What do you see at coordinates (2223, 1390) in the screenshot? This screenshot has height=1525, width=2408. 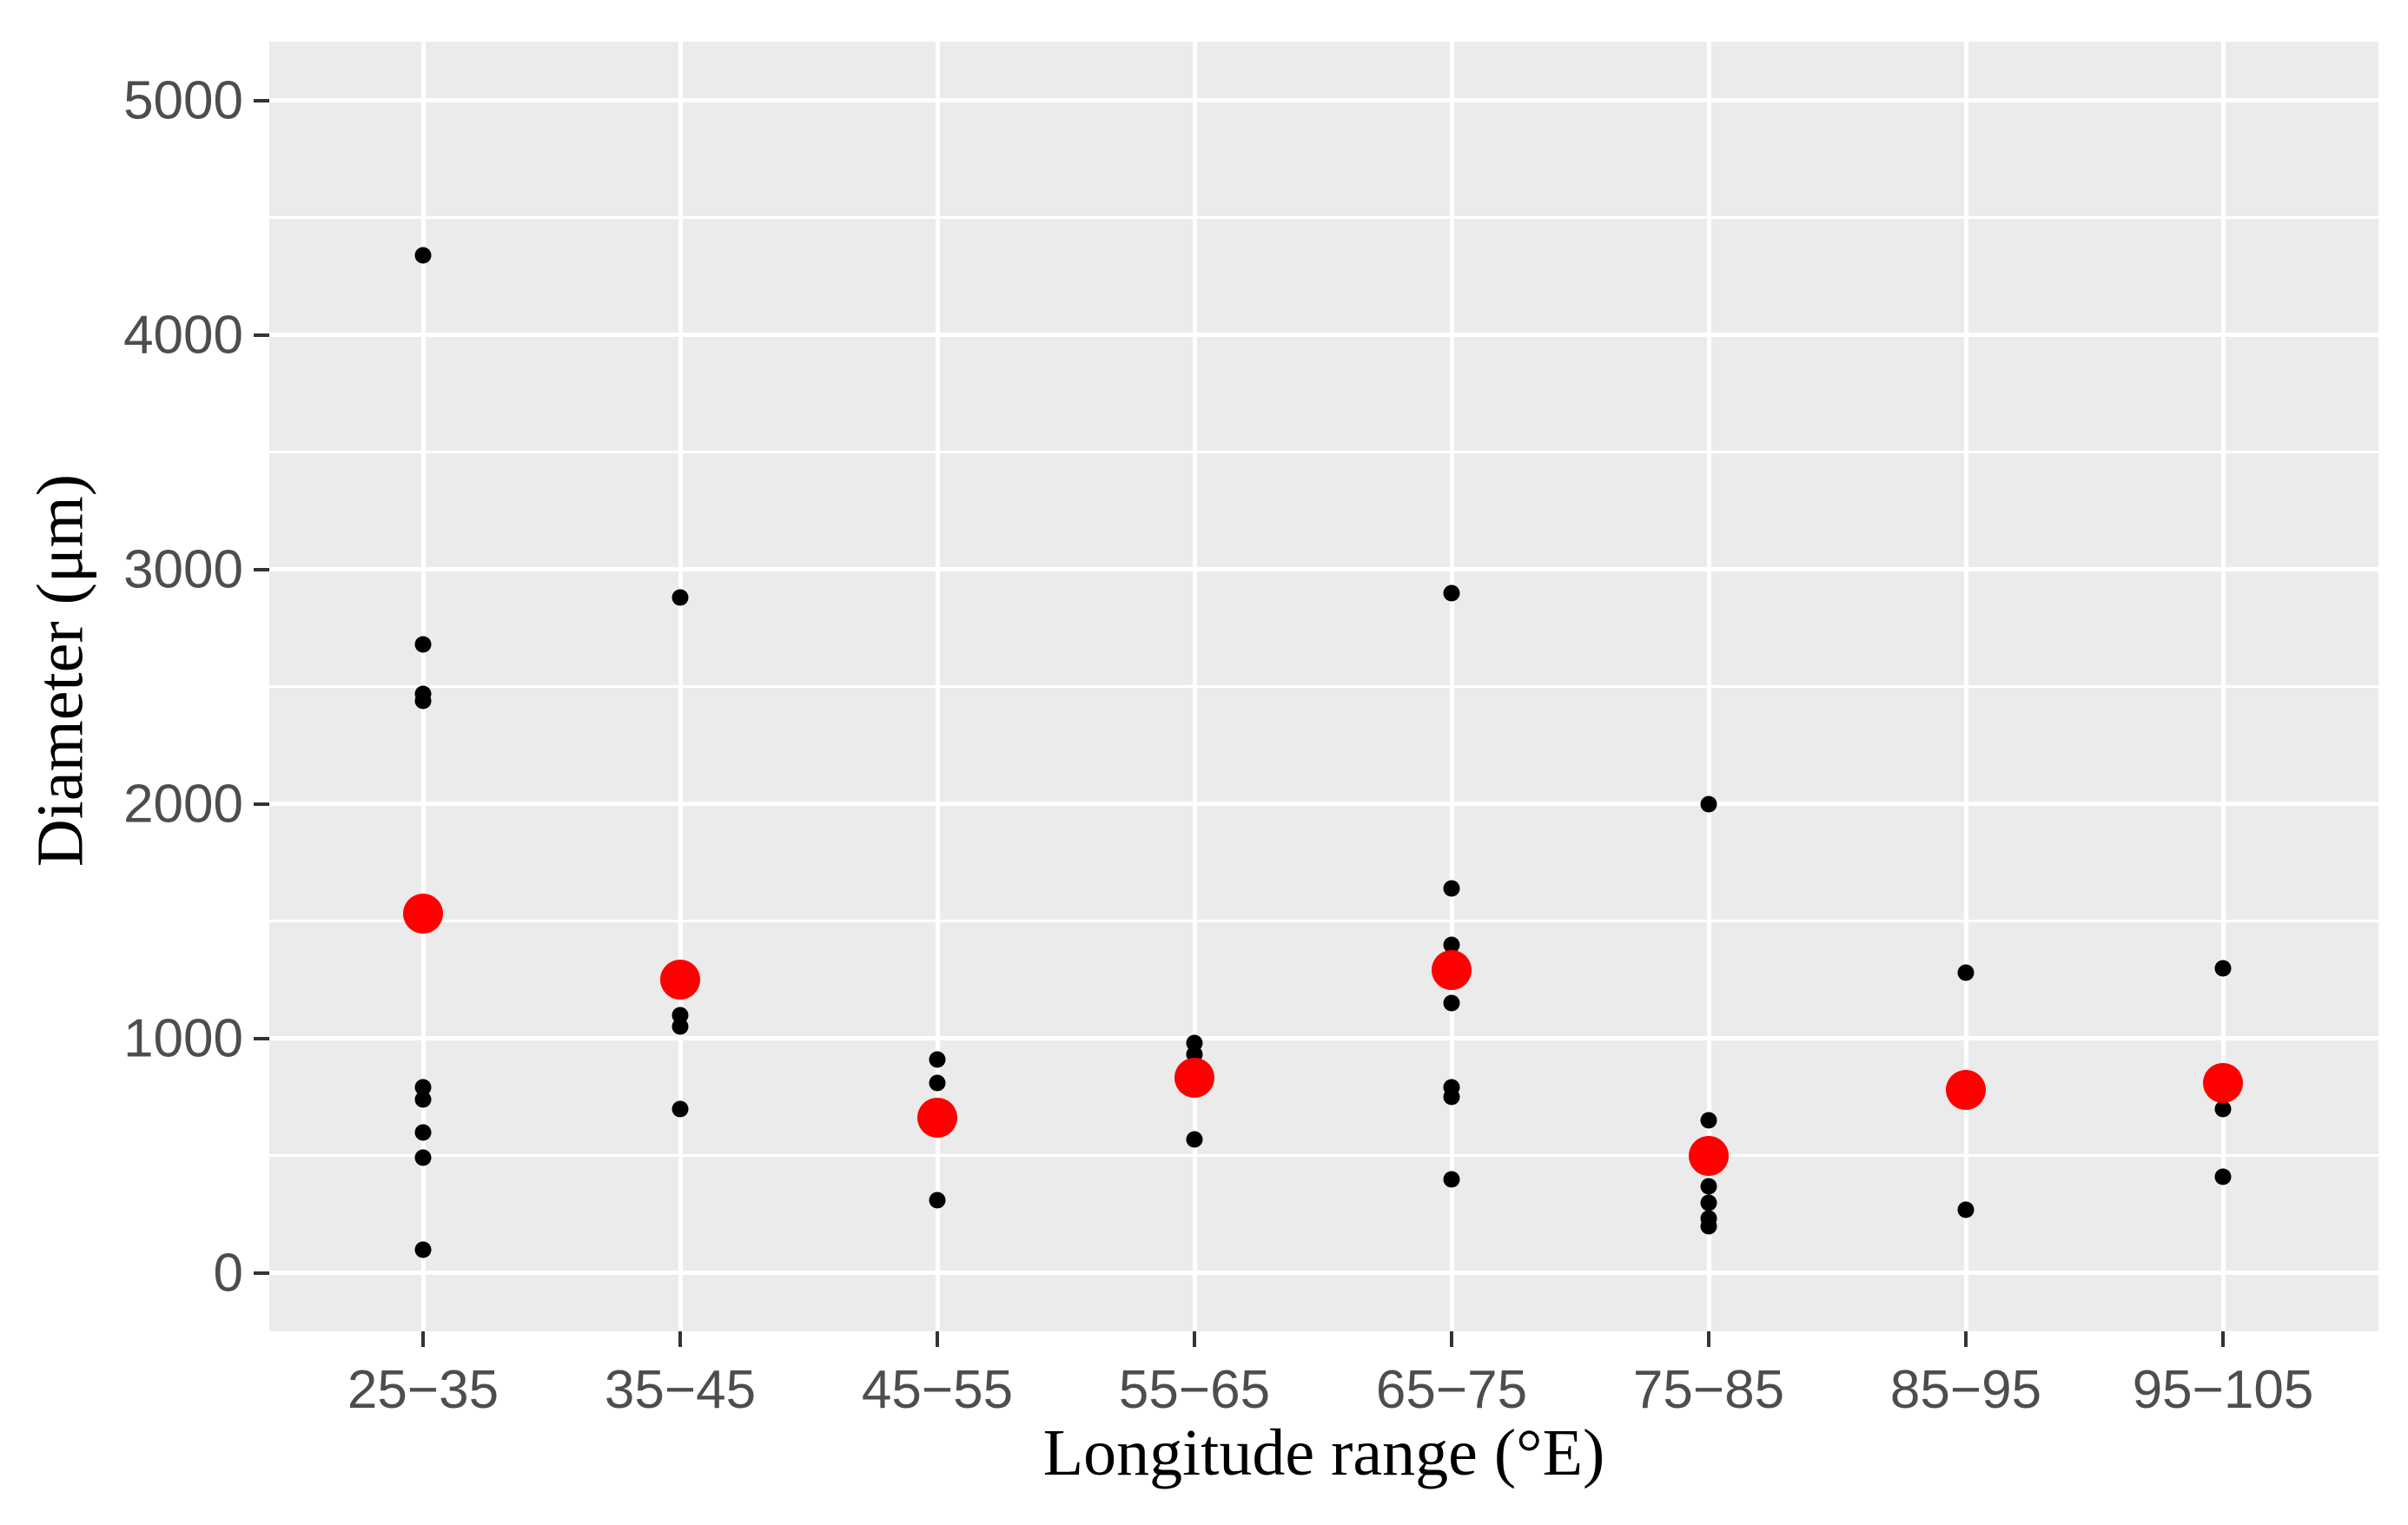 I see `x-tick-label: 95−105` at bounding box center [2223, 1390].